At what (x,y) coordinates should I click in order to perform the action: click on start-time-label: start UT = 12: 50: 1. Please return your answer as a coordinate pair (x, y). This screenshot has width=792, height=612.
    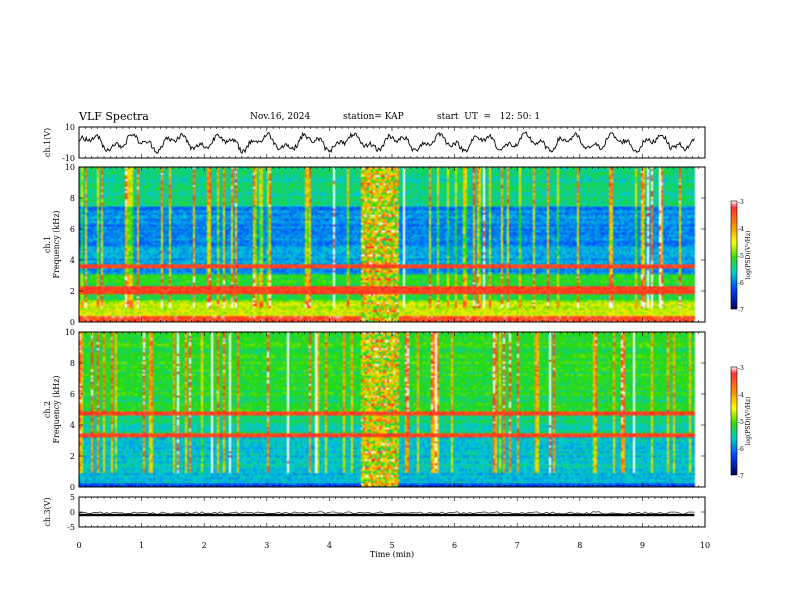
    Looking at the image, I should click on (489, 117).